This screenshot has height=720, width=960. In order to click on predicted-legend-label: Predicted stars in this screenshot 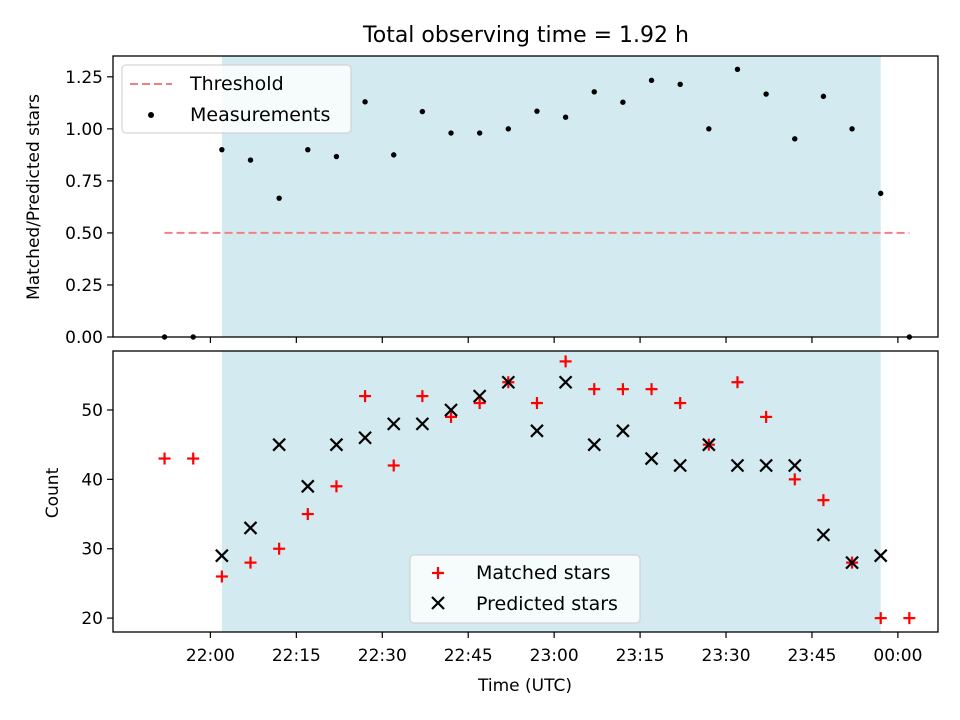, I will do `click(547, 604)`.